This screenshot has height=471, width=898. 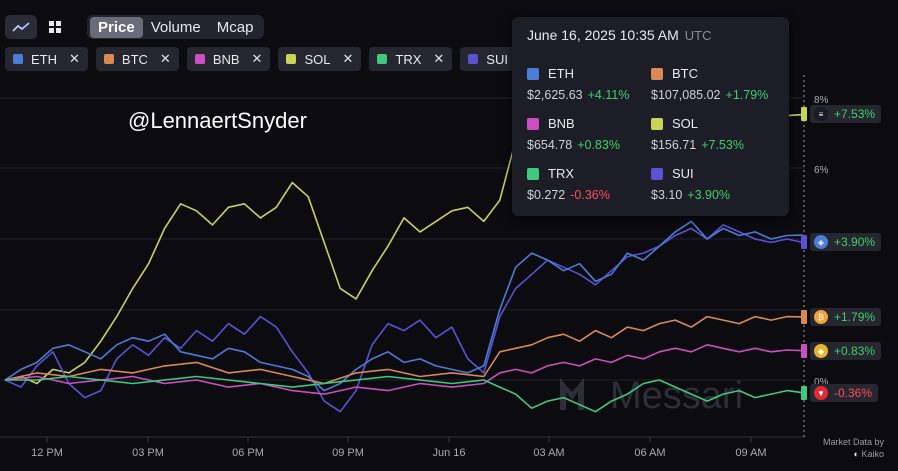 I want to click on end-label-value: +7.53%, so click(x=855, y=114).